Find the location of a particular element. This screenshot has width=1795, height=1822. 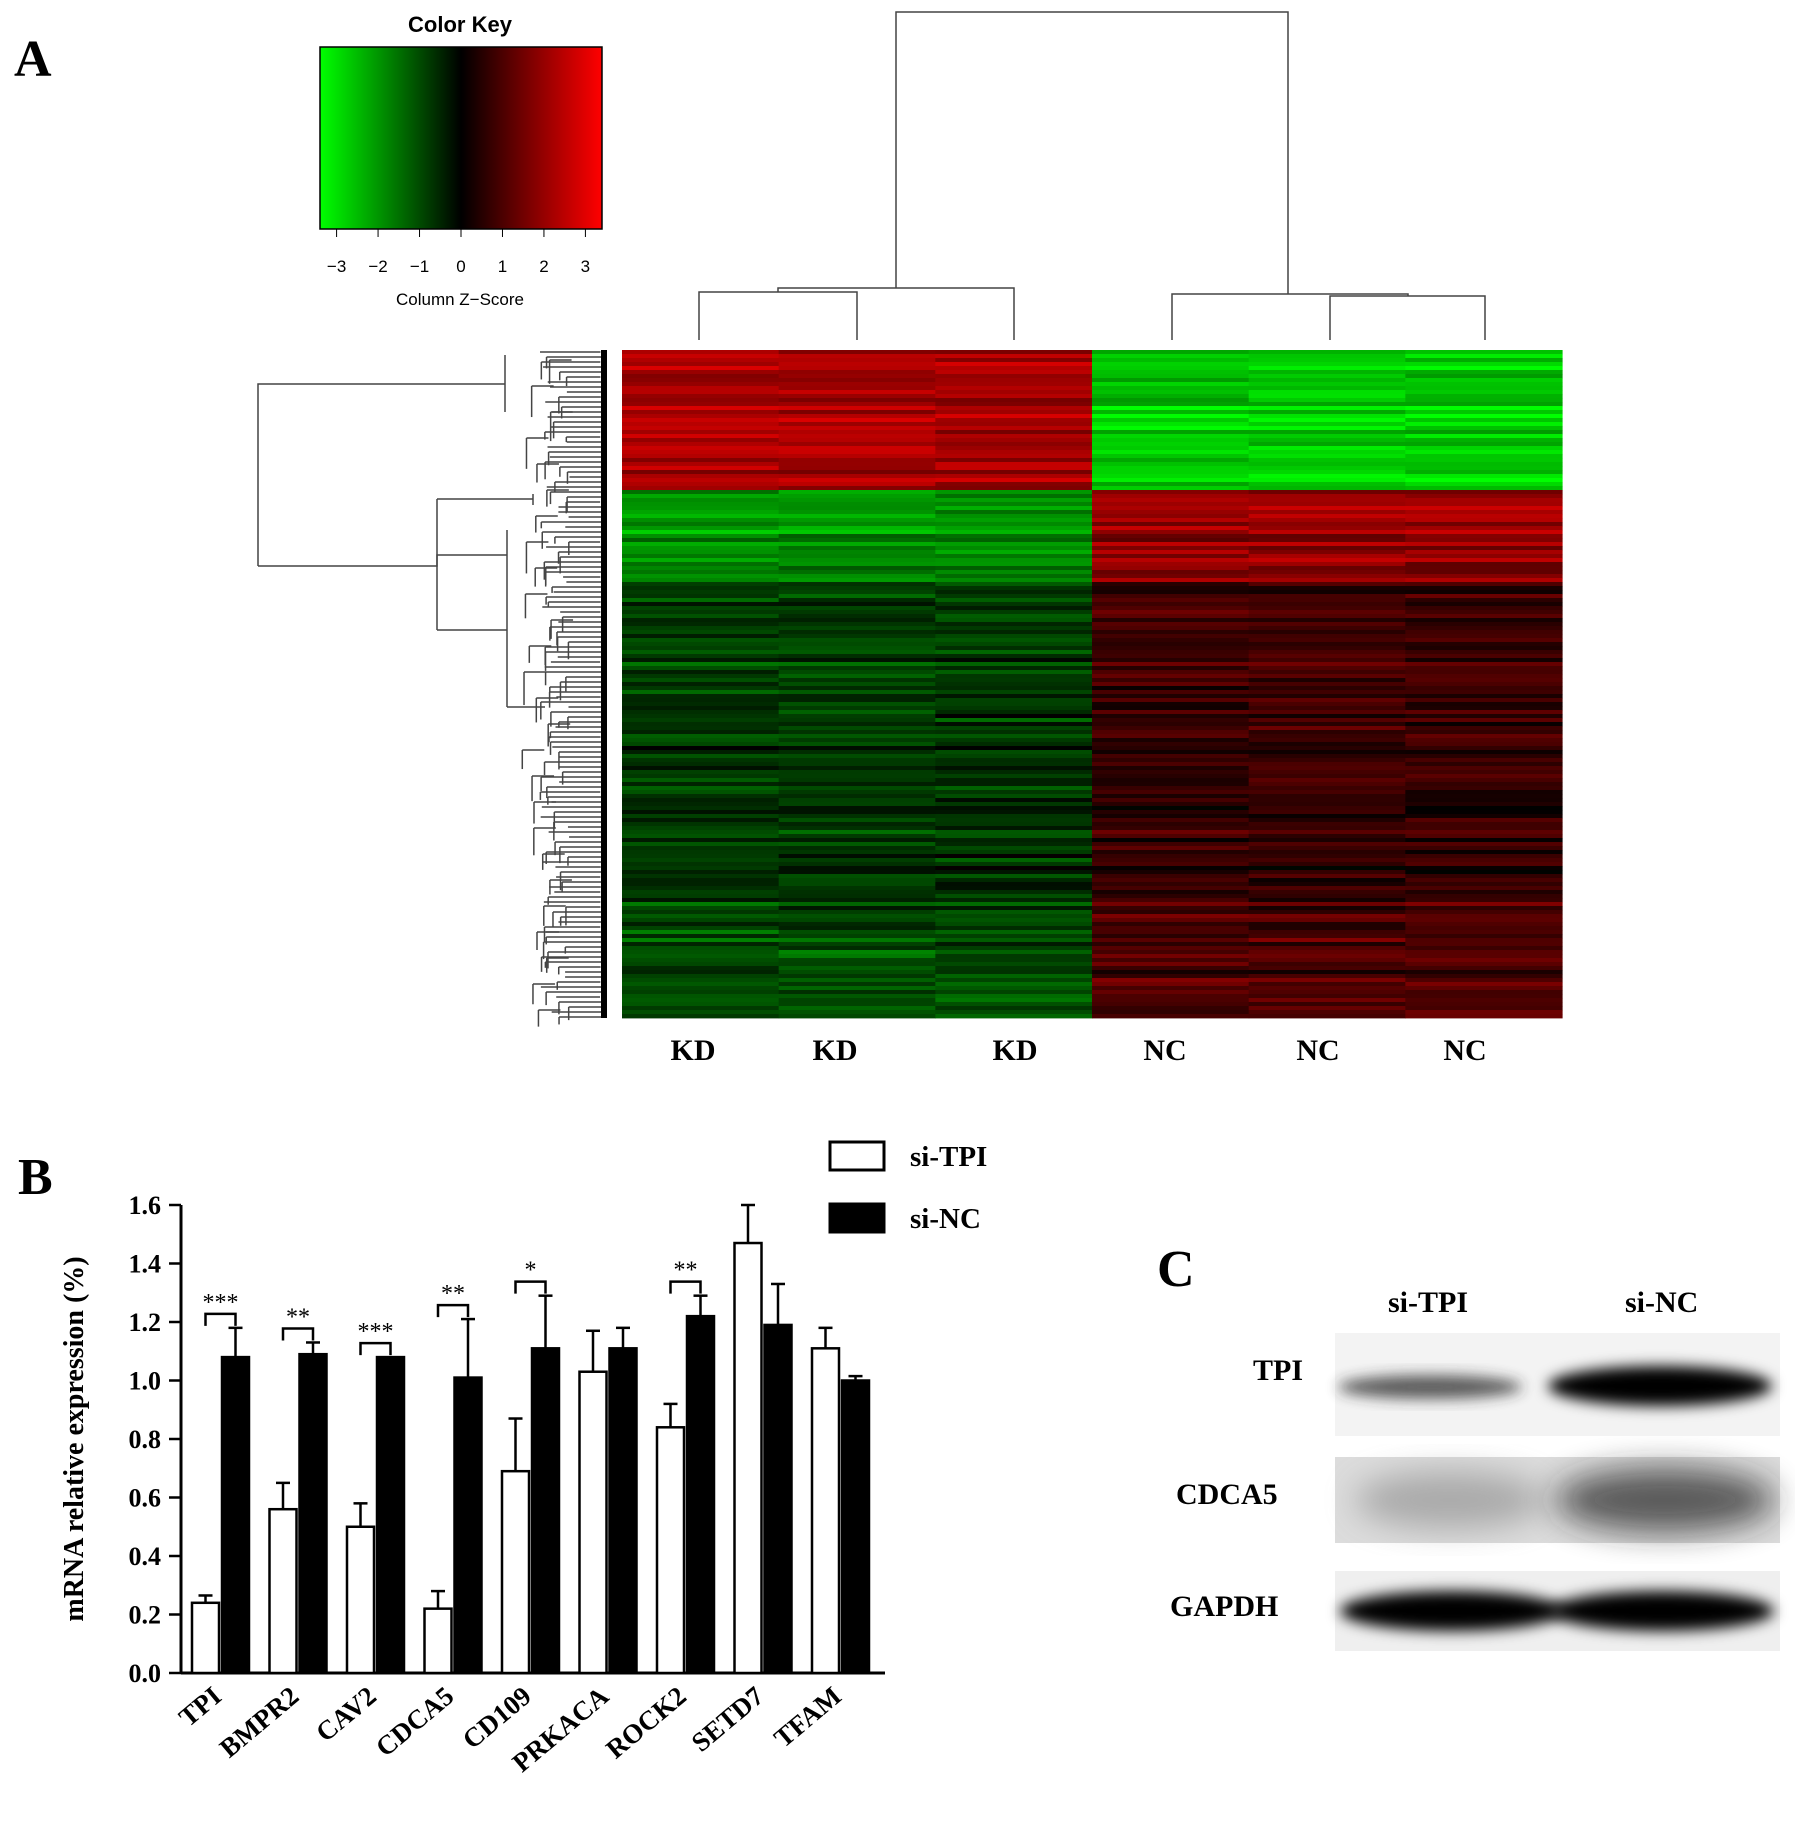

bar-cav2-si-tpi is located at coordinates (360, 1600).